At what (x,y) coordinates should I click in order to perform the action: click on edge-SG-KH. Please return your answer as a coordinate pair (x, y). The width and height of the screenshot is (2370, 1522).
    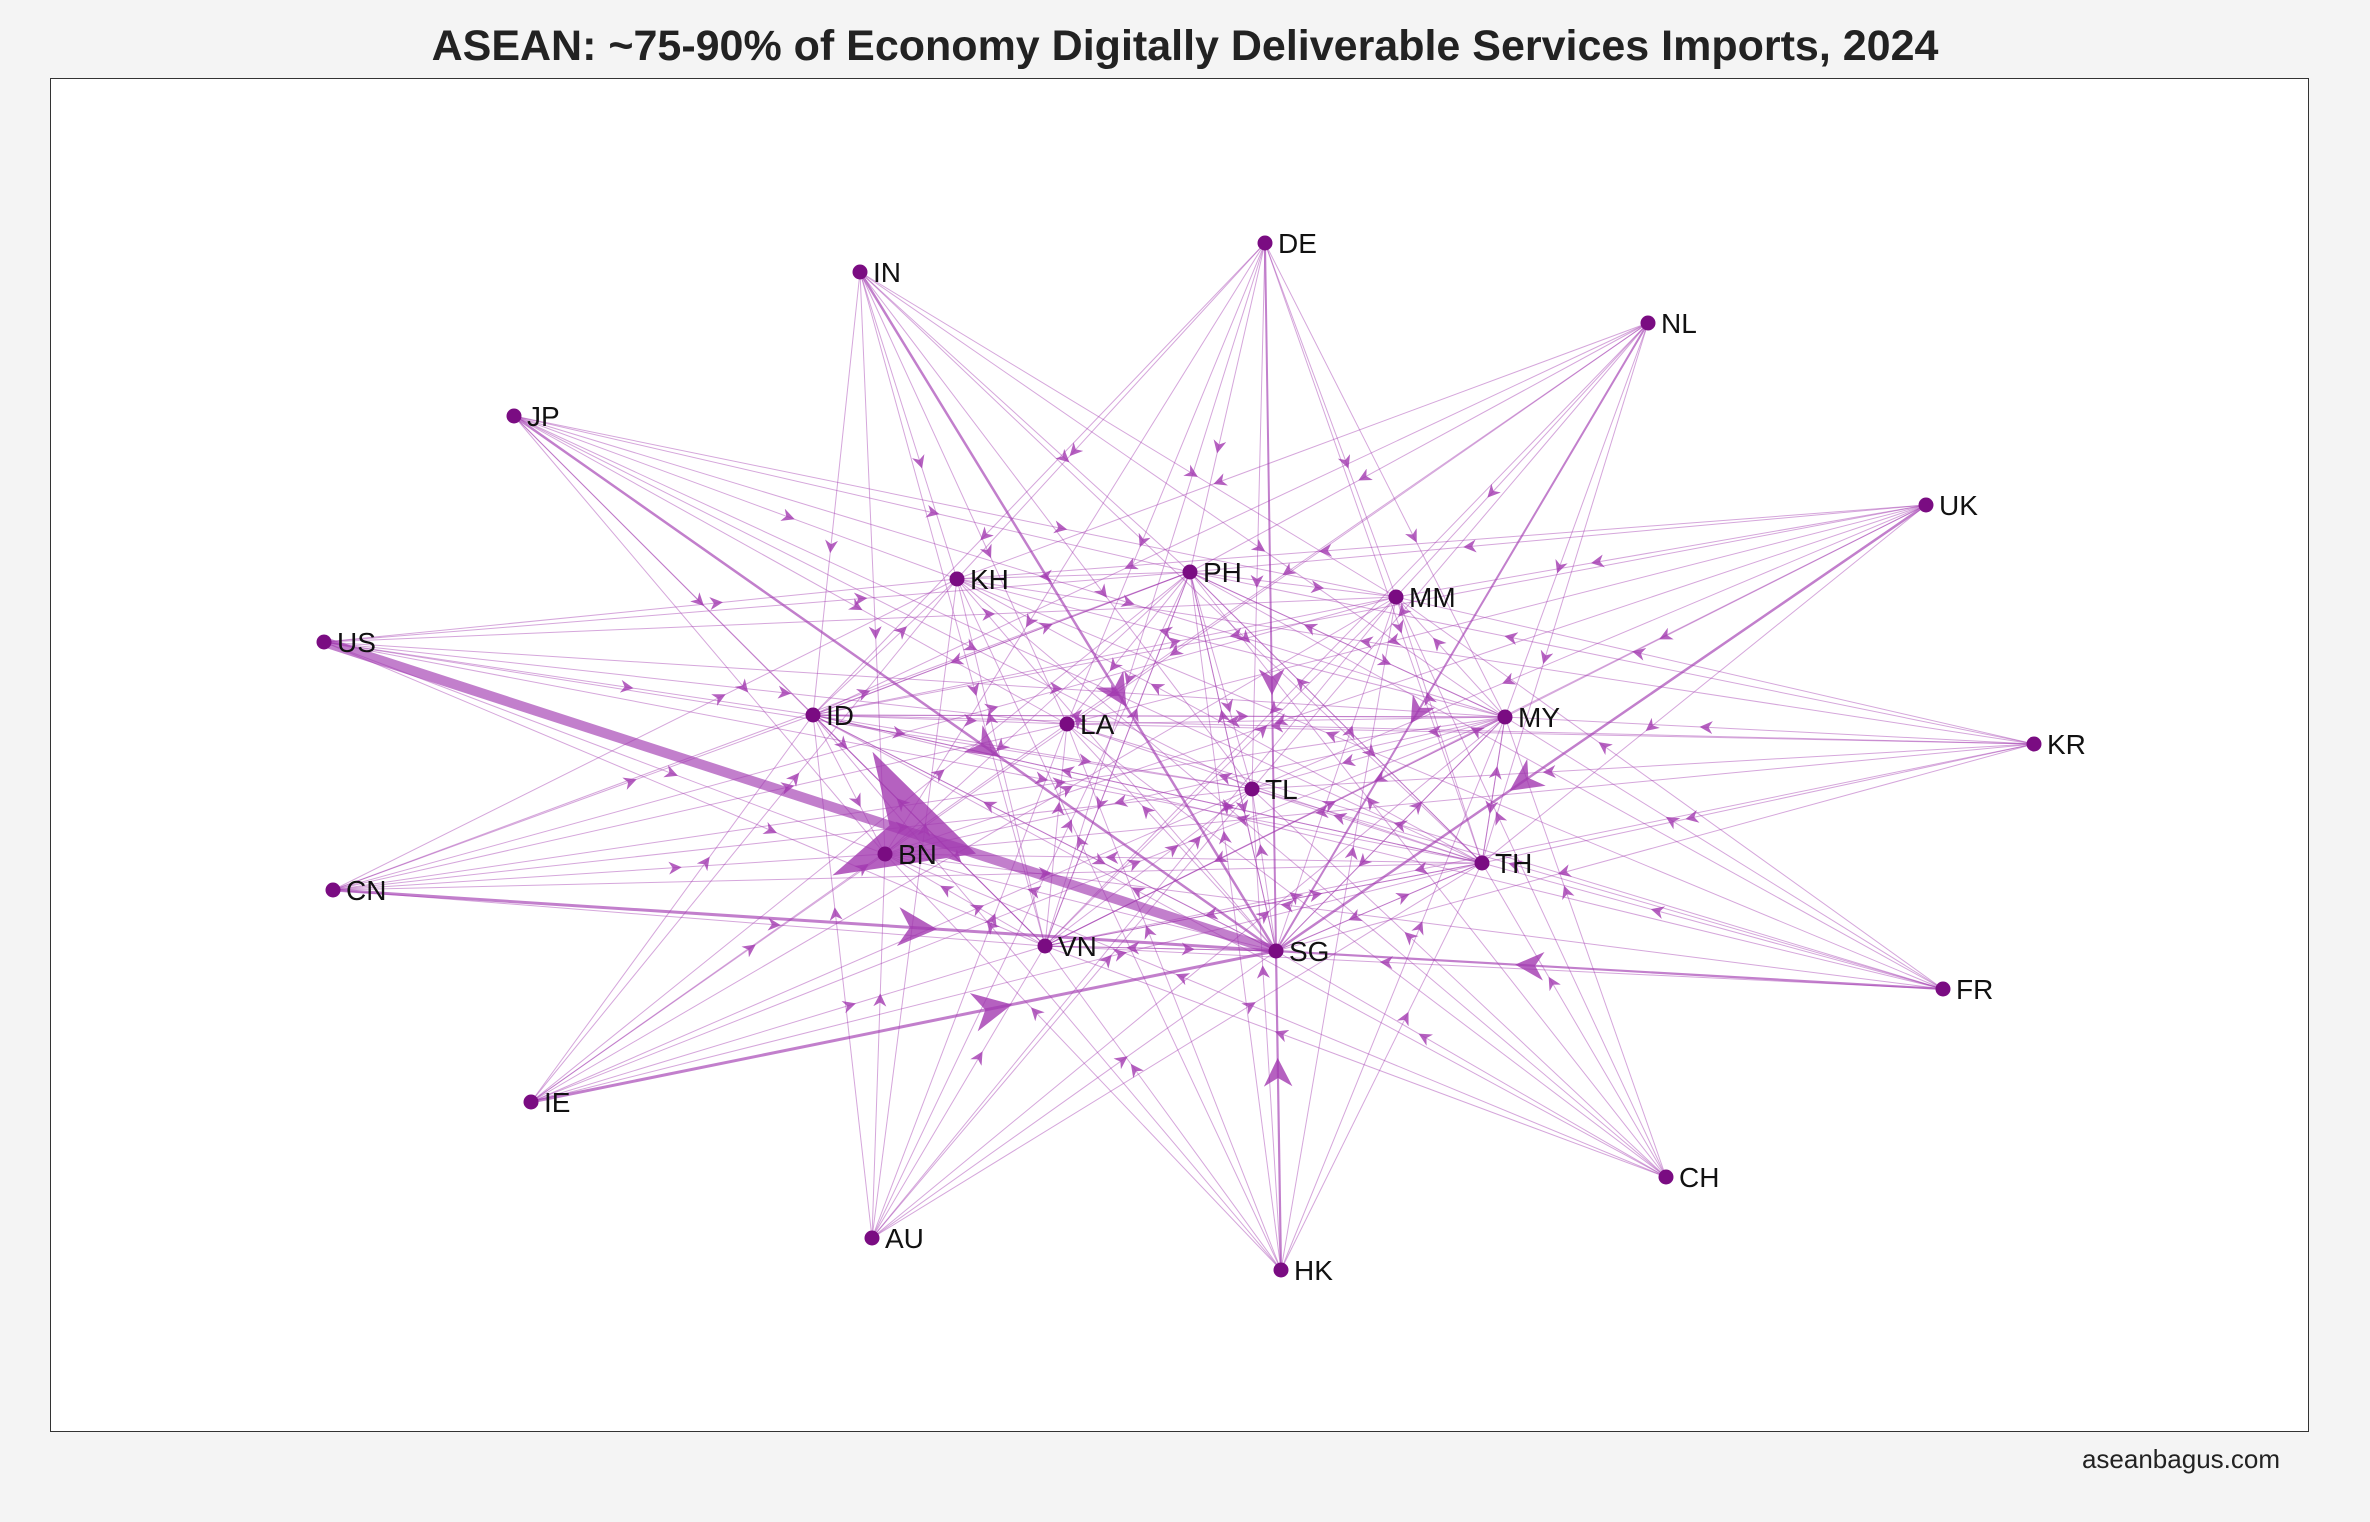
    Looking at the image, I should click on (1175, 833).